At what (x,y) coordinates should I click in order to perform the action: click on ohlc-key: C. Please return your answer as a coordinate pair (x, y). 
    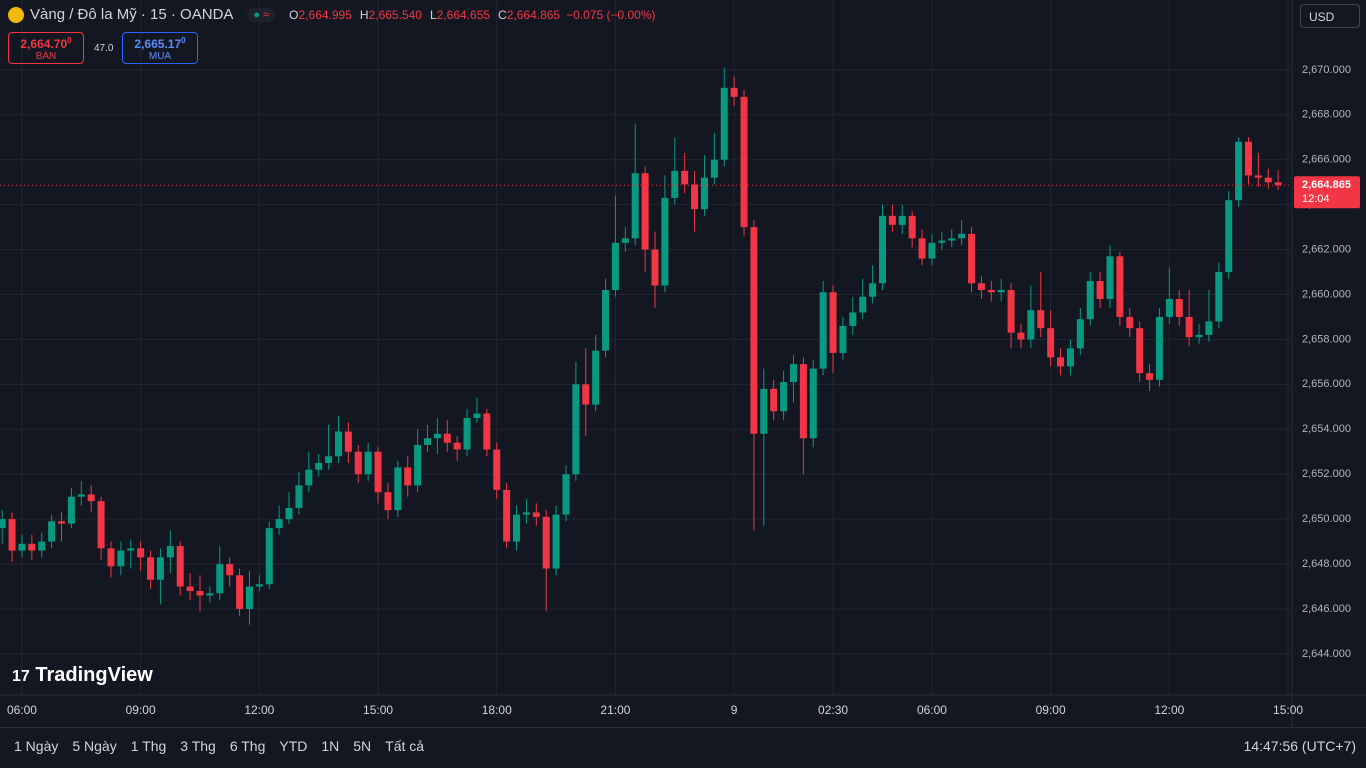
    Looking at the image, I should click on (502, 14).